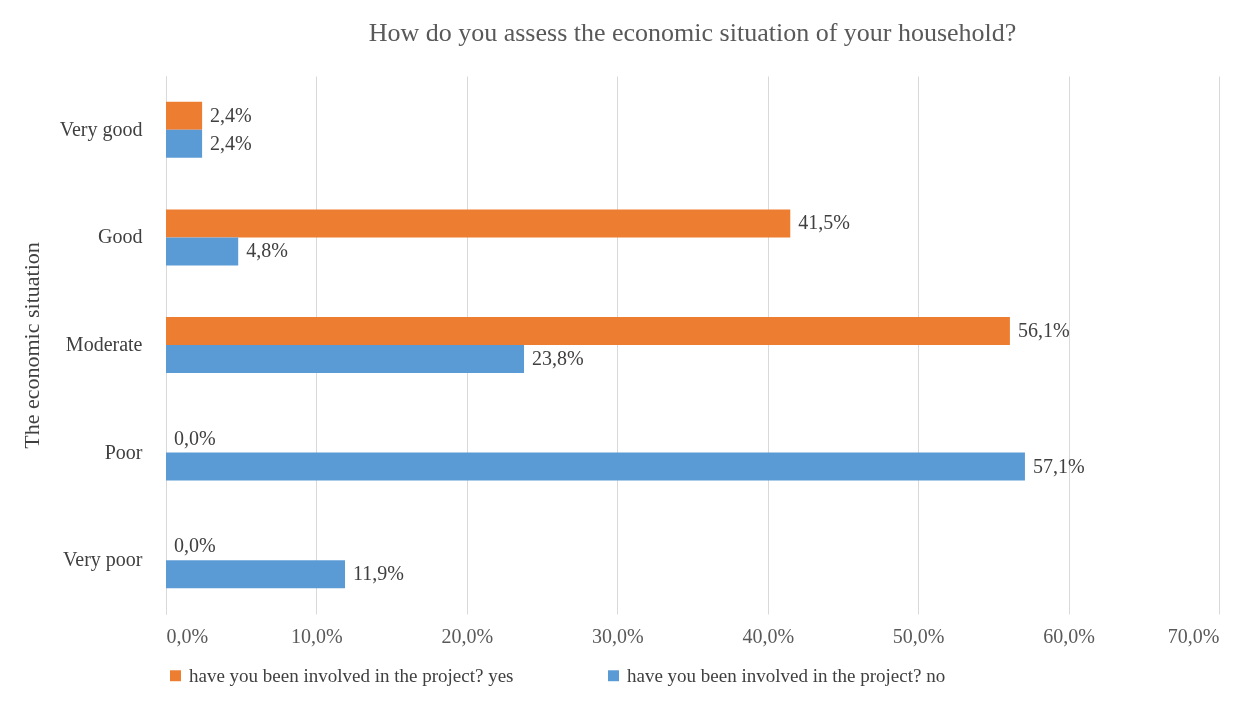 Image resolution: width=1259 pixels, height=706 pixels. What do you see at coordinates (267, 250) in the screenshot?
I see `data-label: 4,8%` at bounding box center [267, 250].